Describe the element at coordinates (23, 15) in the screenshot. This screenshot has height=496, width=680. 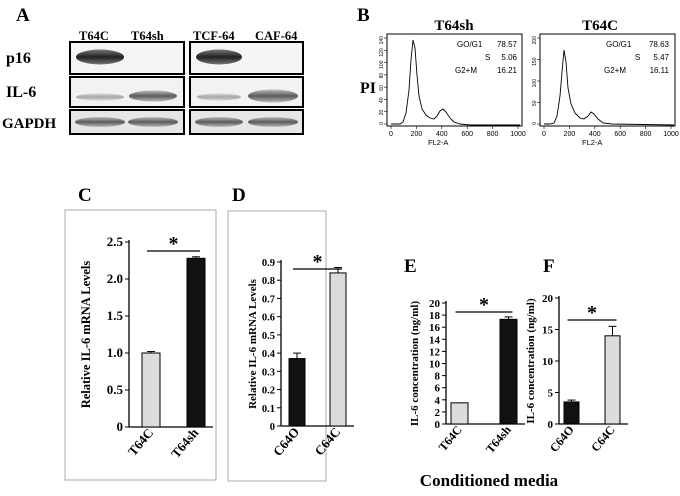
I see `panel-letter-a: A` at that location.